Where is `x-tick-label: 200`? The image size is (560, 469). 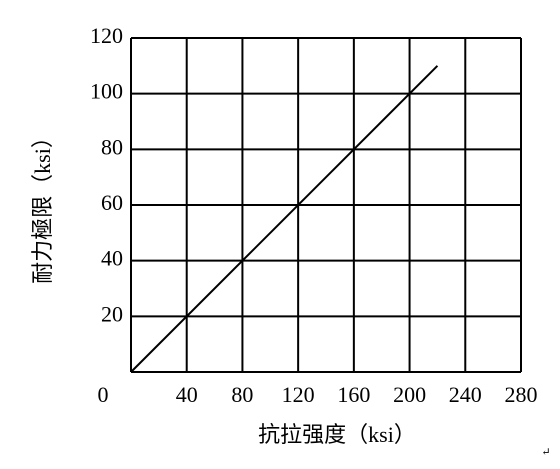
x-tick-label: 200 is located at coordinates (409, 394).